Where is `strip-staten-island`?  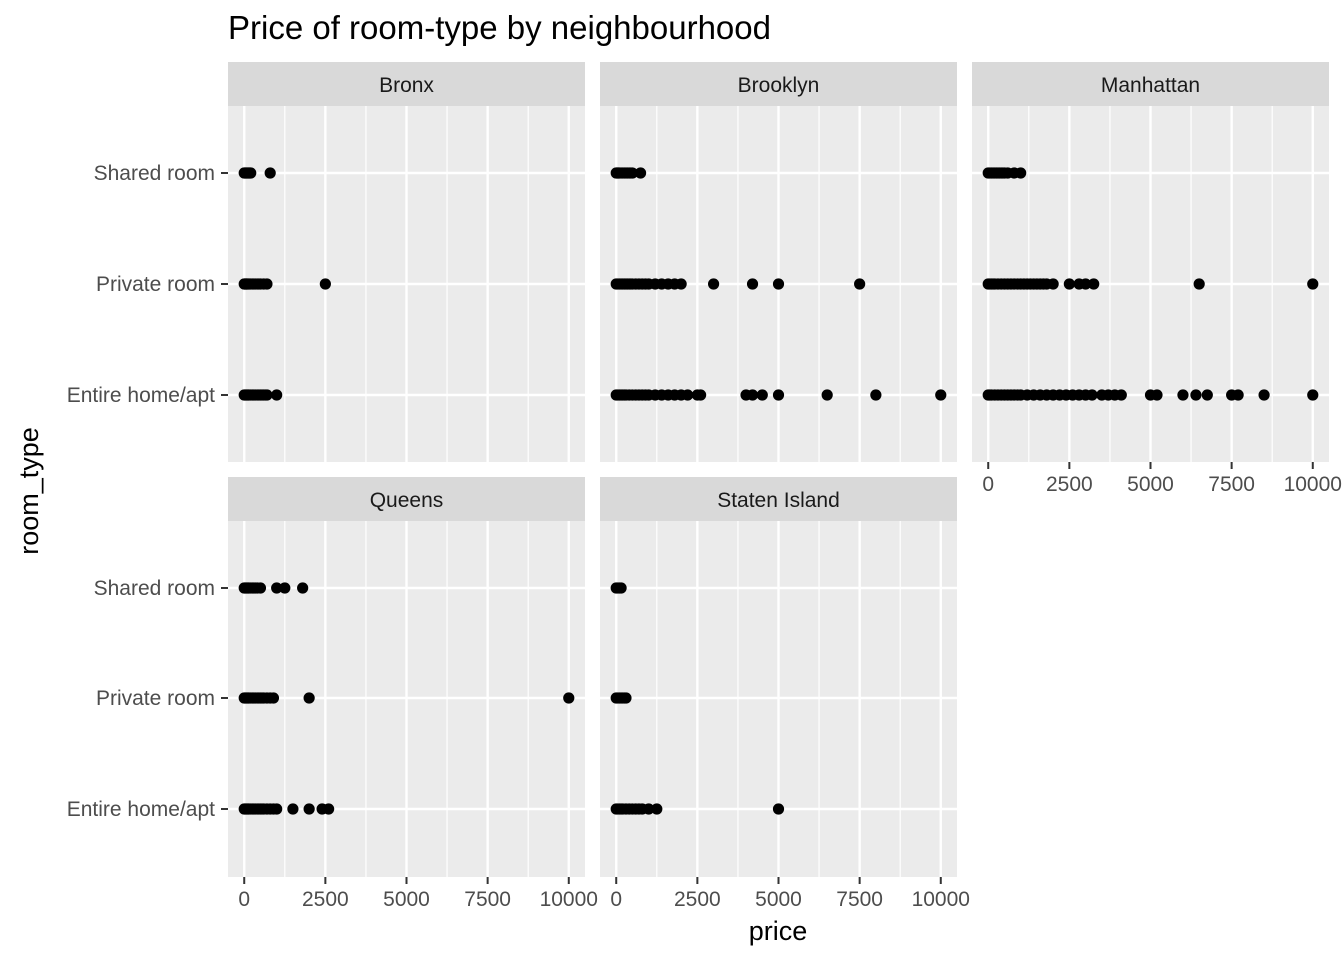
strip-staten-island is located at coordinates (778, 499).